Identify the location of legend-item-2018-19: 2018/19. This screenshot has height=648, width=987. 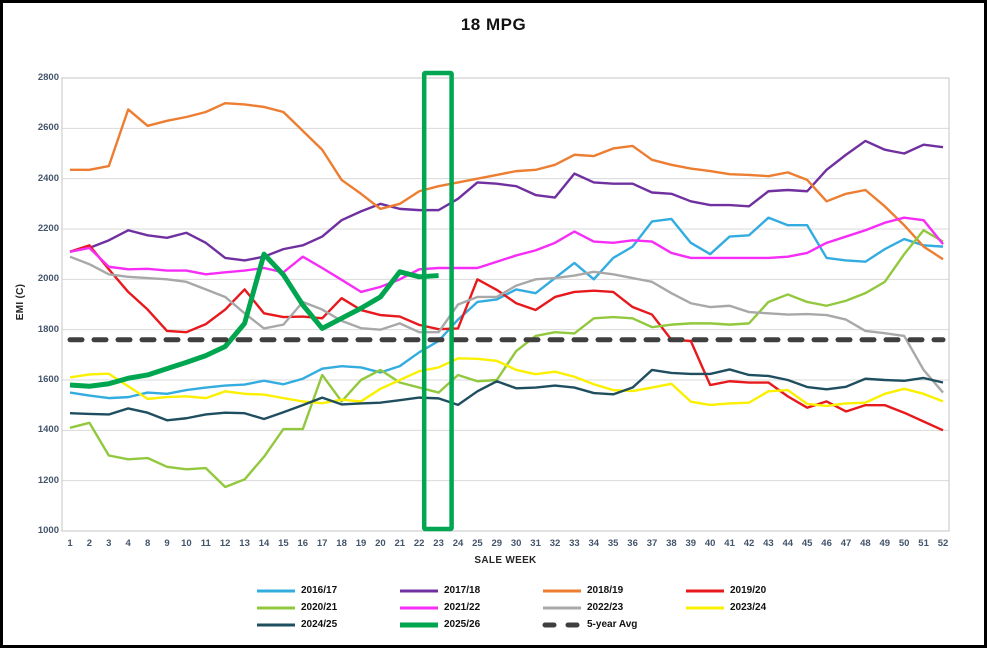
(582, 590).